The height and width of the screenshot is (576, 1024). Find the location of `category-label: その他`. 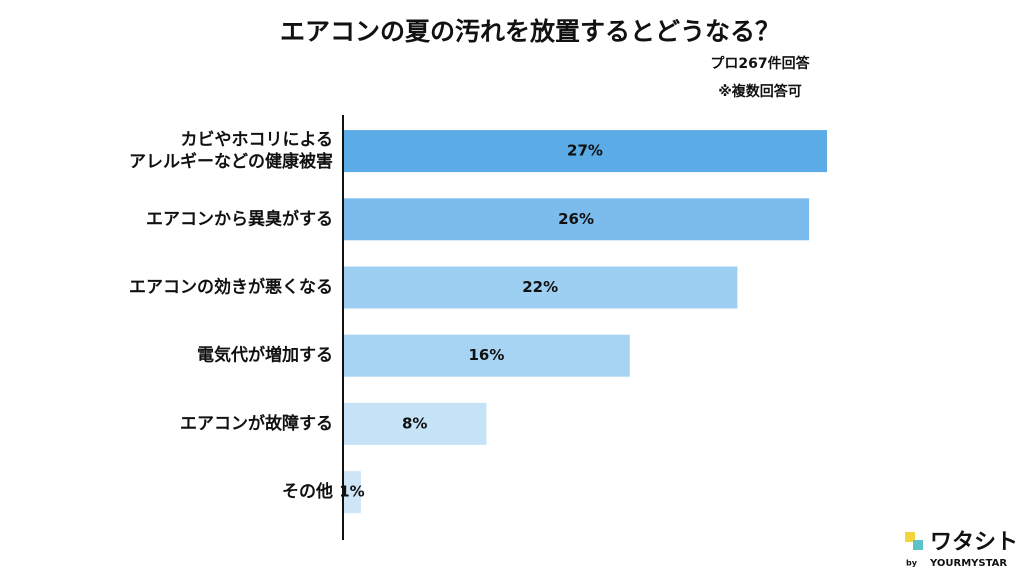

category-label: その他 is located at coordinates (307, 491).